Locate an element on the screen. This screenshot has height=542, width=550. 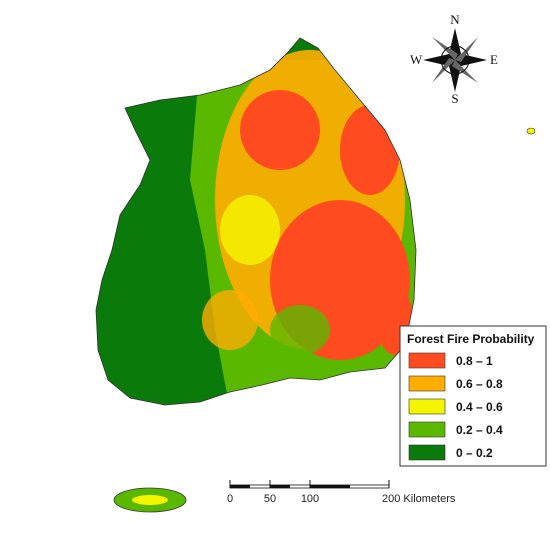
legend-label: 0.4 – 0.6 is located at coordinates (479, 407).